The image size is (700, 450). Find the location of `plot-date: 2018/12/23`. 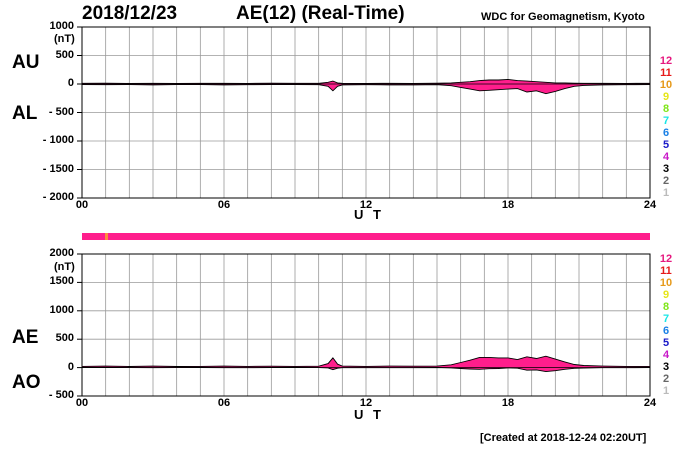

plot-date: 2018/12/23 is located at coordinates (129, 14).